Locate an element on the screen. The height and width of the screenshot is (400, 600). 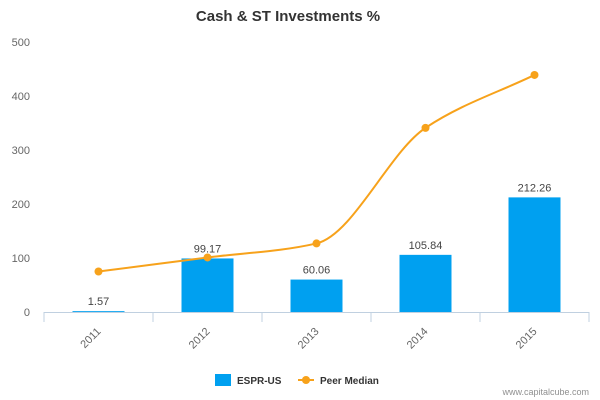
chart-title: Cash & ST Investments % is located at coordinates (288, 16).